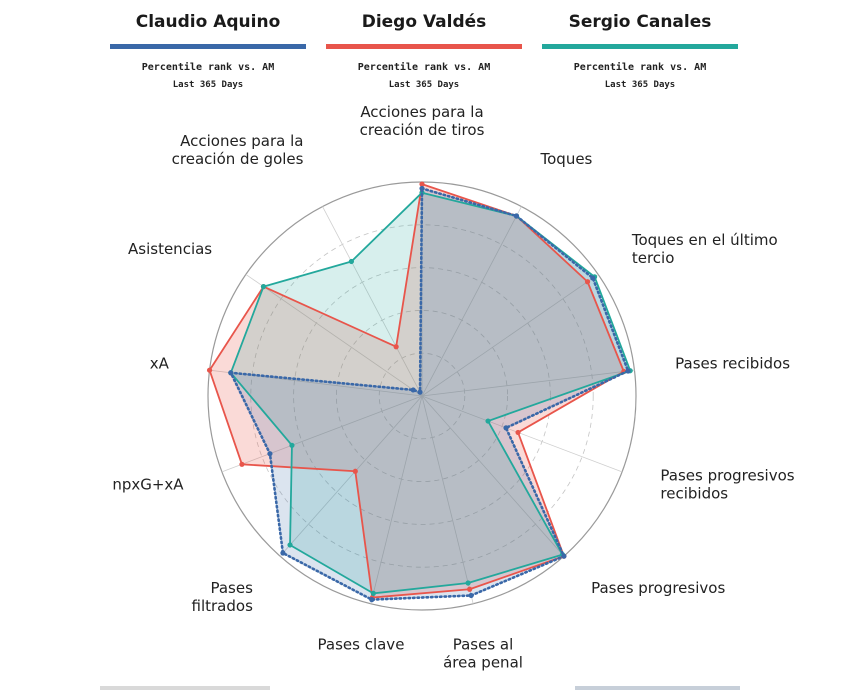  I want to click on axis-label: filtrados, so click(223, 606).